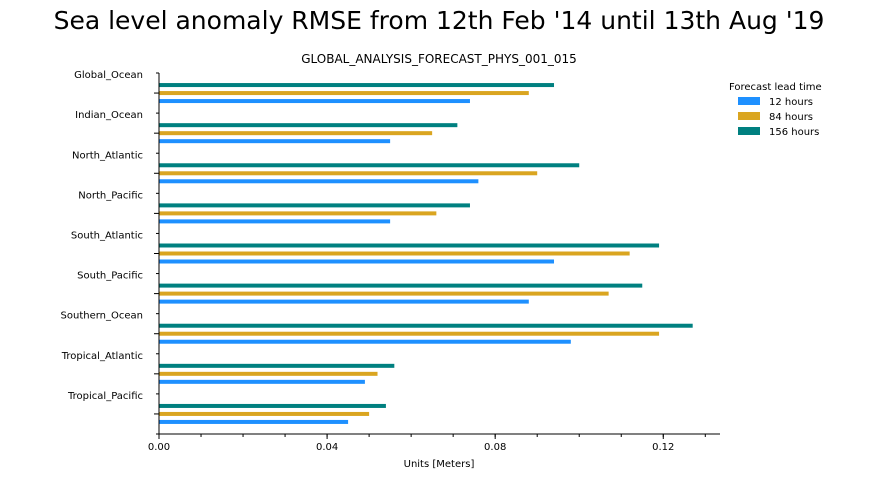  Describe the element at coordinates (296, 133) in the screenshot. I see `bar-Indian_Ocean-84-hours` at that location.